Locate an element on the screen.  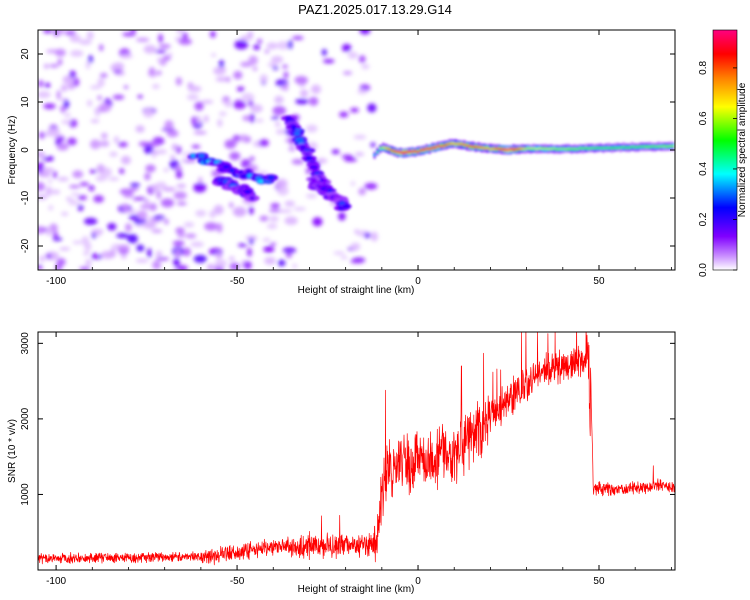
y-tick-label: 20 is located at coordinates (25, 54).